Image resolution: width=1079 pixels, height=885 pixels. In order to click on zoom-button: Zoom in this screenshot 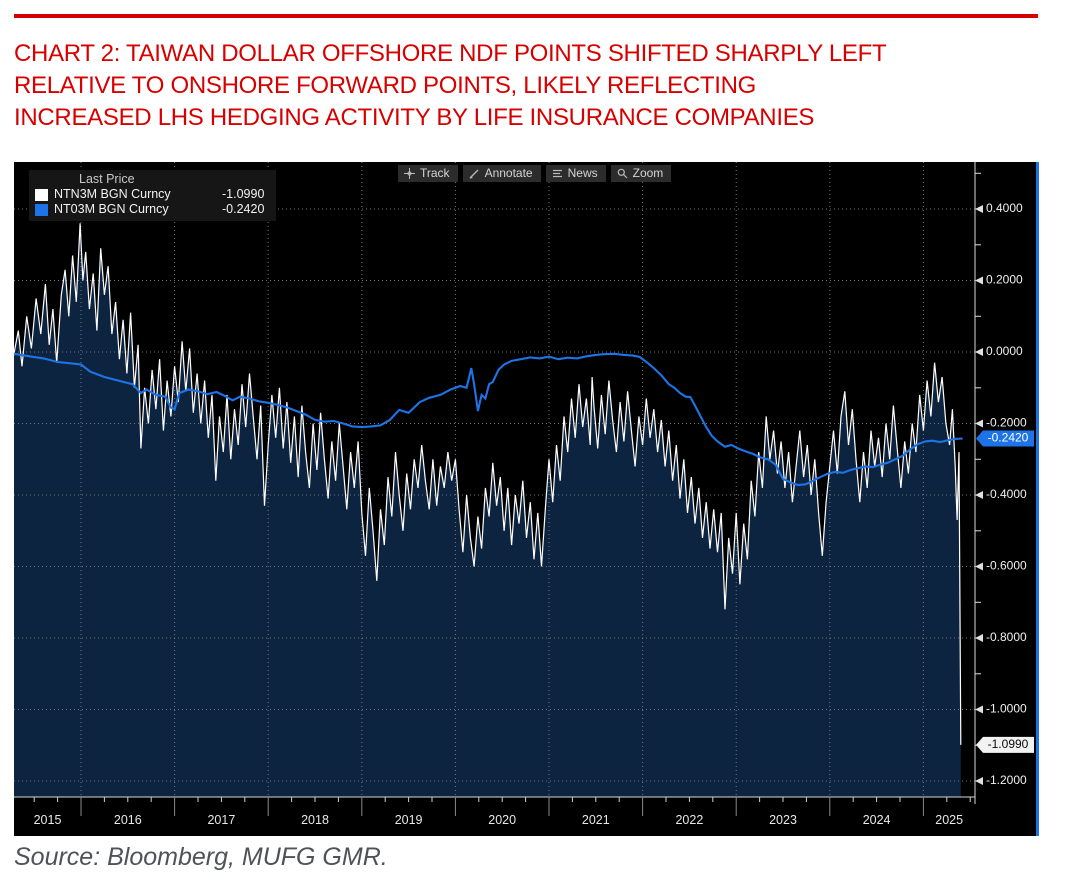, I will do `click(641, 173)`.